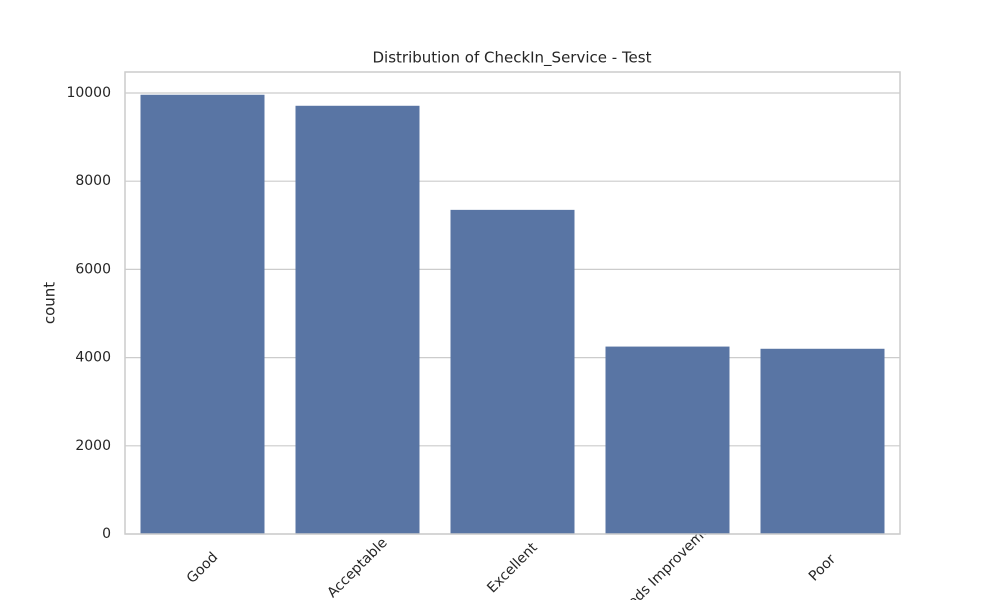  What do you see at coordinates (512, 567) in the screenshot?
I see `x-tick-label: Excellent` at bounding box center [512, 567].